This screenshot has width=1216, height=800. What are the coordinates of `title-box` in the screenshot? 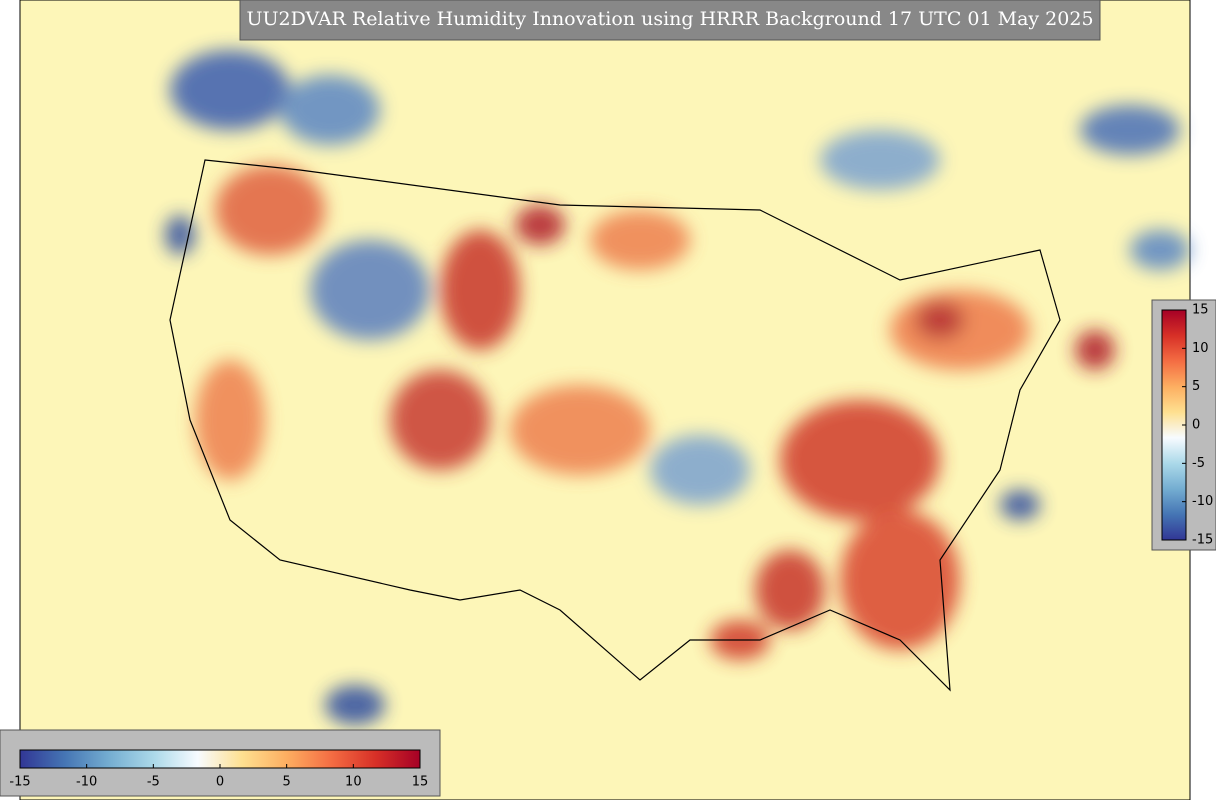 It's located at (670, 20).